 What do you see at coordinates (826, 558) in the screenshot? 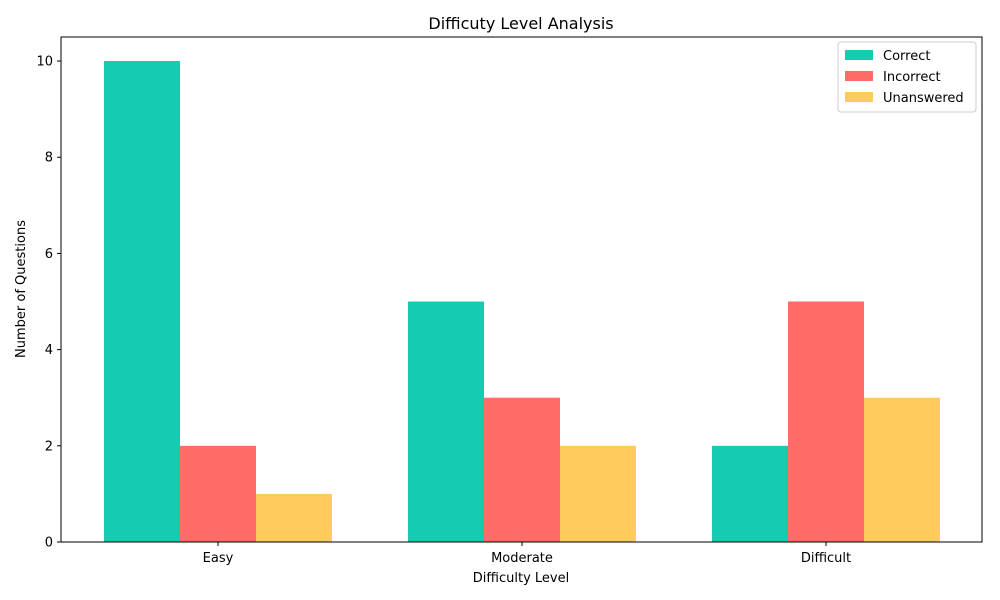
I see `x-tick-label-difficult: Difficult` at bounding box center [826, 558].